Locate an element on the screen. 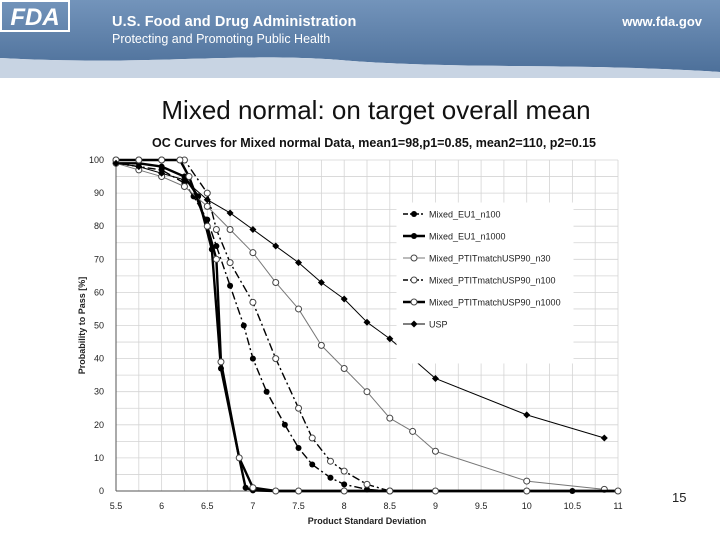 The width and height of the screenshot is (720, 540). slide-title: Mixed normal: on target overall mean is located at coordinates (376, 110).